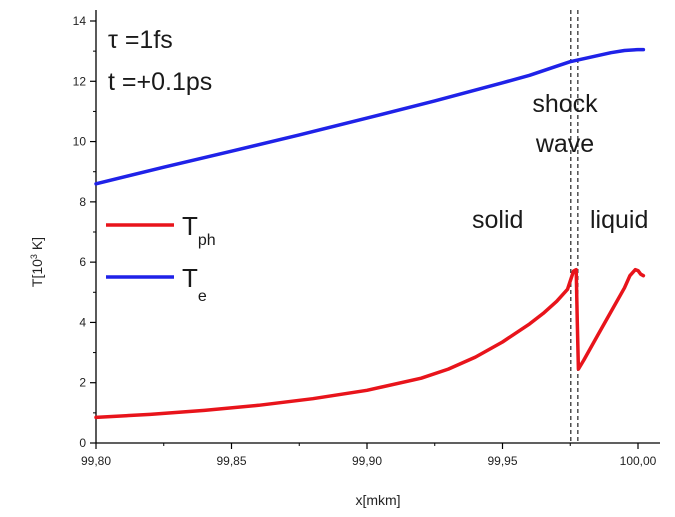  Describe the element at coordinates (190, 278) in the screenshot. I see `legend-label-te-main: T` at that location.